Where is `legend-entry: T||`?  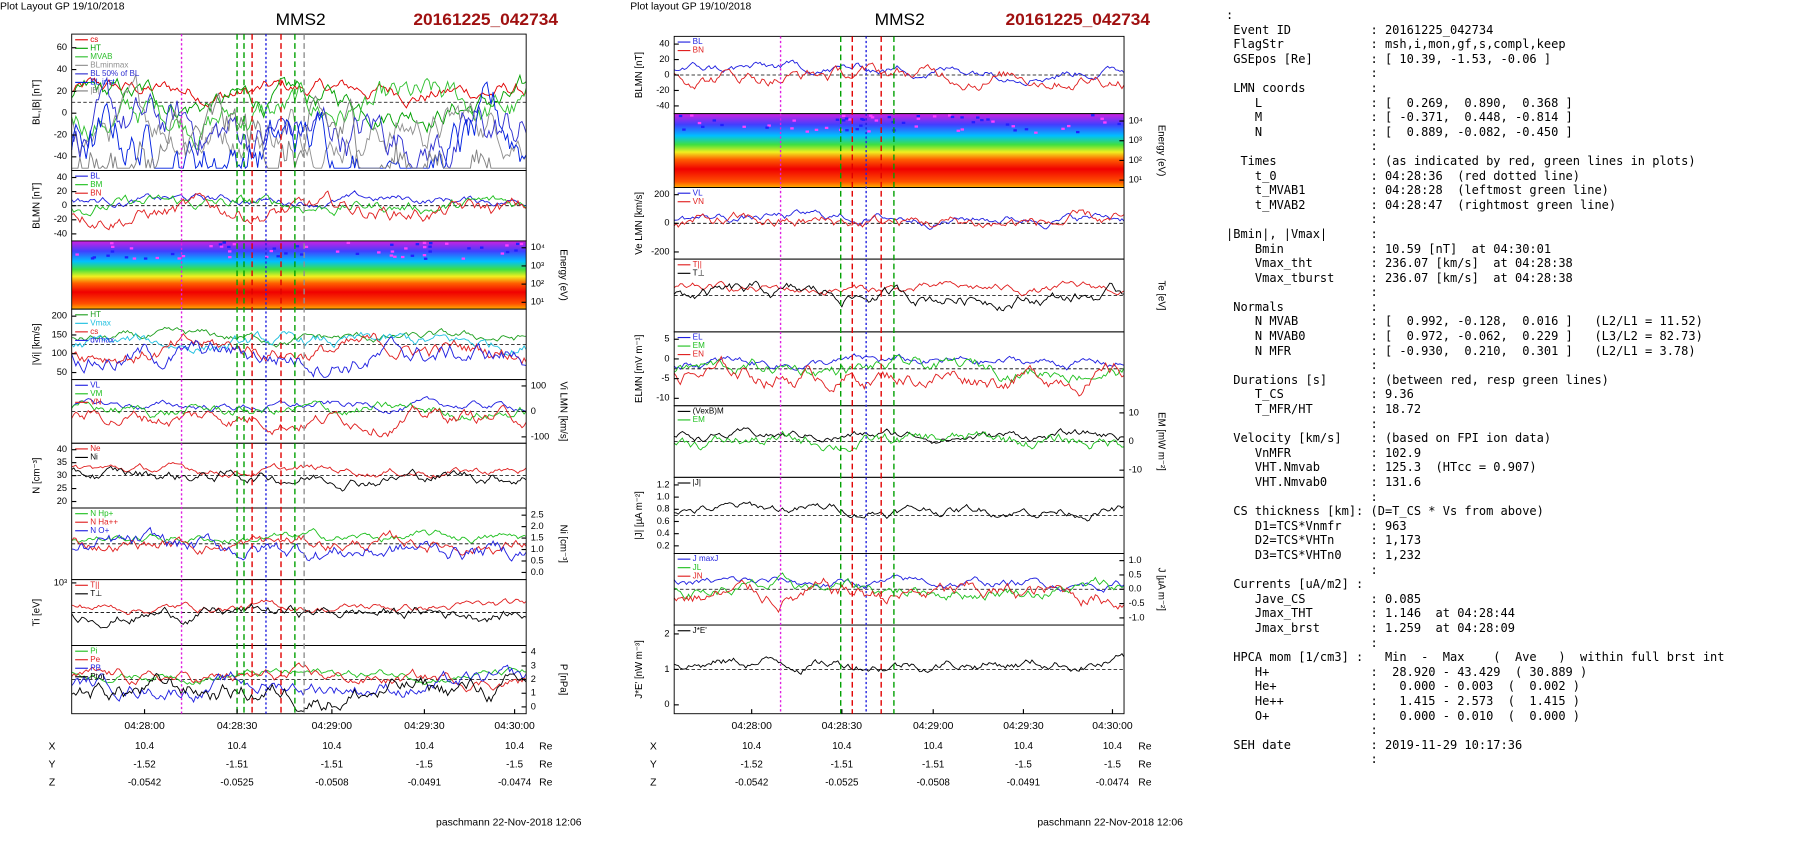
legend-entry: T|| is located at coordinates (94, 584).